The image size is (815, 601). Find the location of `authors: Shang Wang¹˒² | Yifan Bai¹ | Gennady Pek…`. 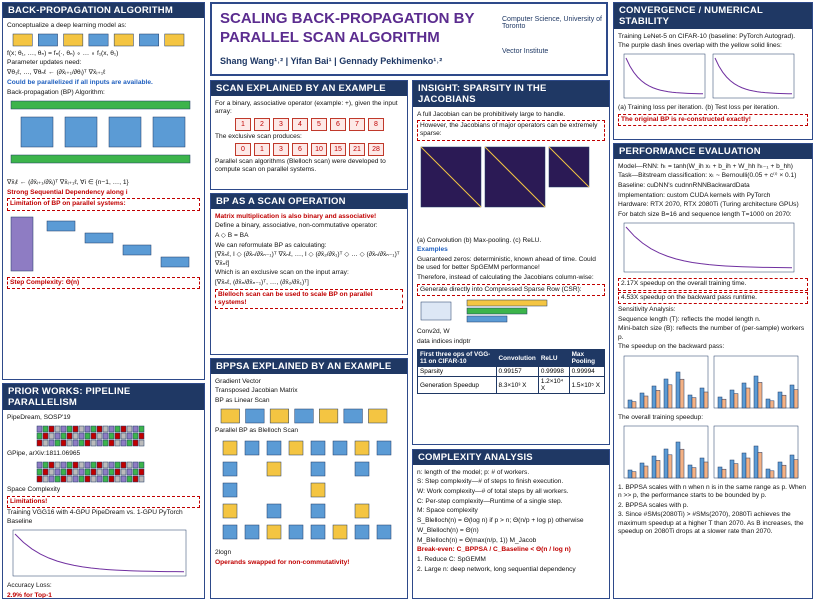

authors: Shang Wang¹˒² | Yifan Bai¹ | Gennady Pek… is located at coordinates (331, 61).